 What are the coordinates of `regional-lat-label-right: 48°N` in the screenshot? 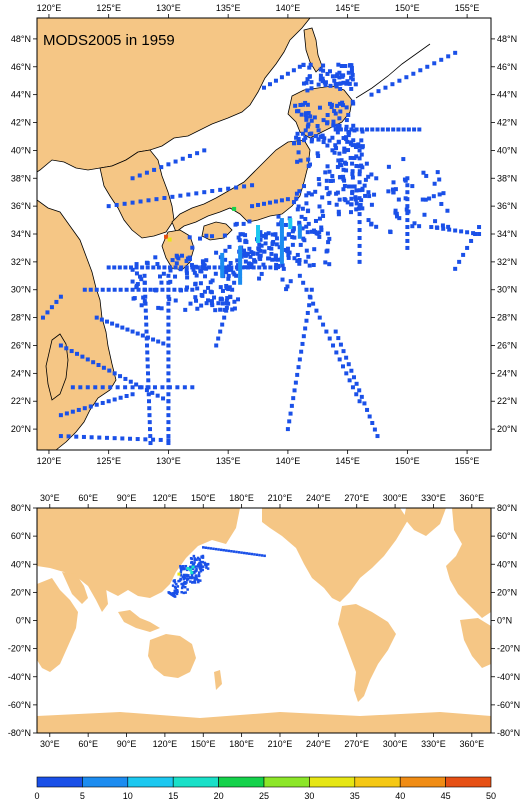 It's located at (507, 39).